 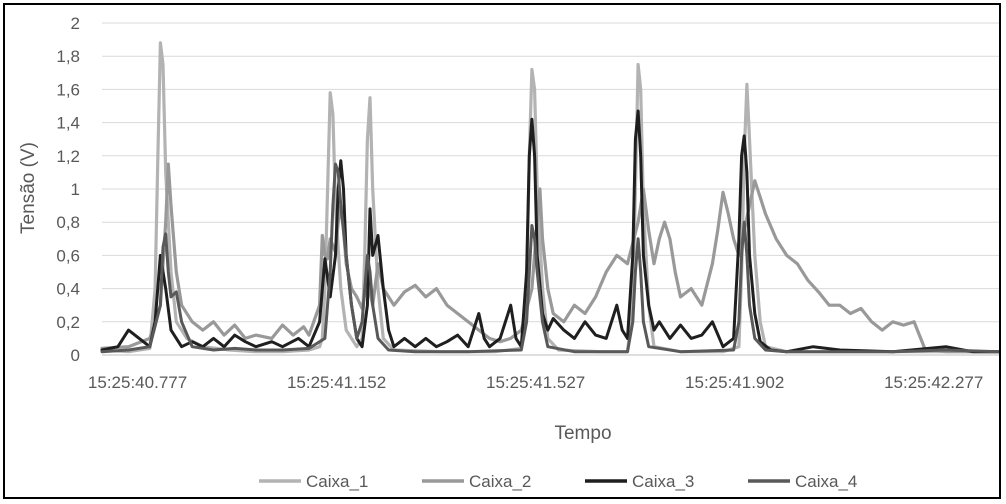 What do you see at coordinates (68, 156) in the screenshot?
I see `y-tick-label: 1,2` at bounding box center [68, 156].